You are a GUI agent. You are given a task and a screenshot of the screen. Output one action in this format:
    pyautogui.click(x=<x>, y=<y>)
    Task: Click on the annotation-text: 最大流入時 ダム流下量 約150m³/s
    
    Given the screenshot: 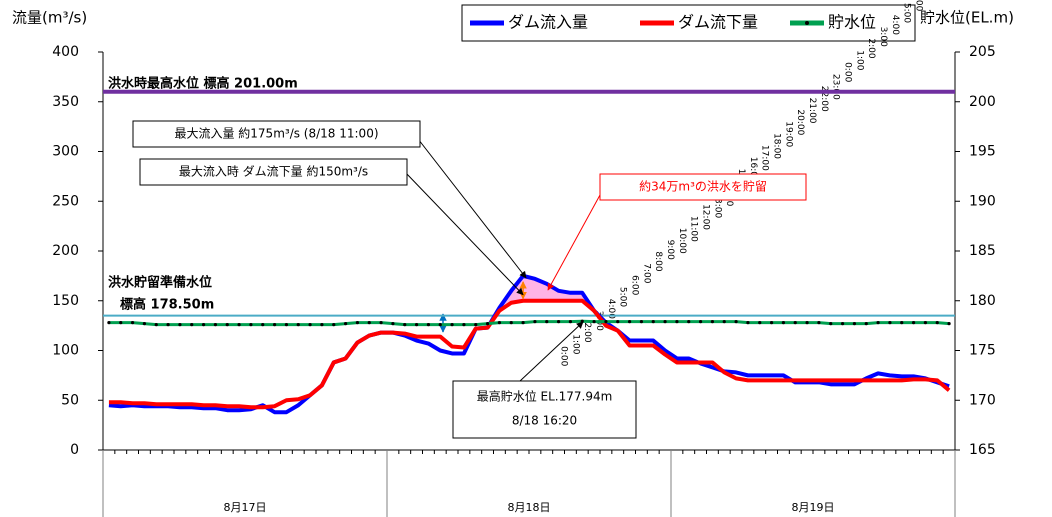 What is the action you would take?
    pyautogui.click(x=273, y=171)
    